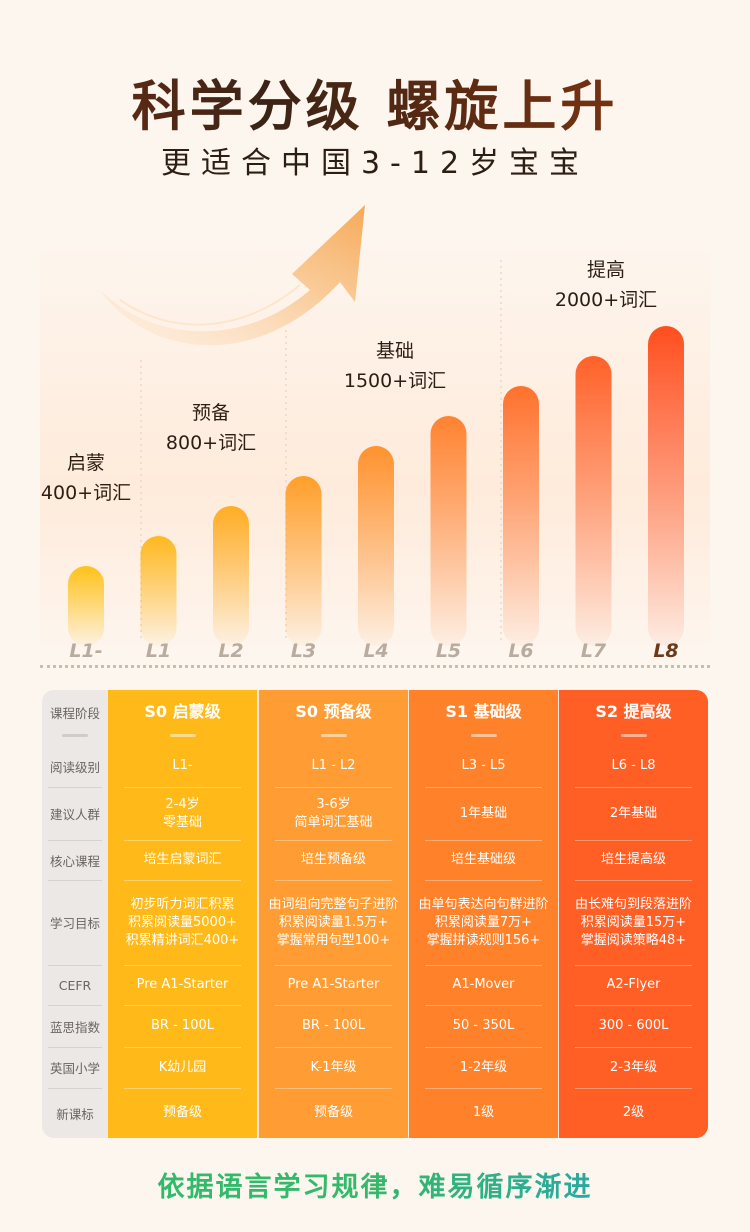  What do you see at coordinates (633, 765) in the screenshot?
I see `table-cell: L6 - L8` at bounding box center [633, 765].